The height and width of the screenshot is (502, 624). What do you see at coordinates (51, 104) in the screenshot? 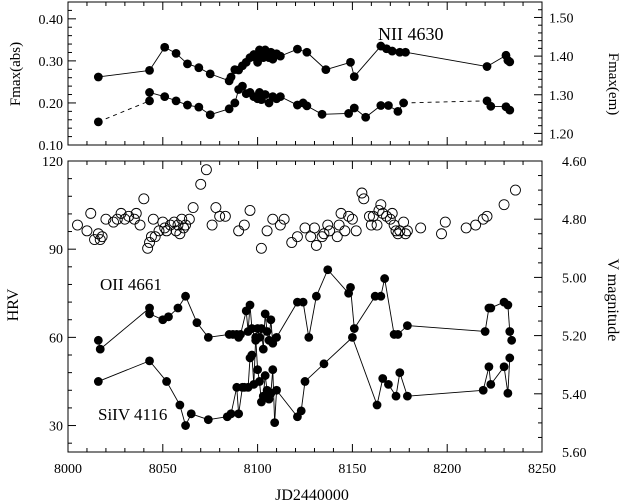
I see `y-left-tick-label: 0.20` at bounding box center [51, 104].